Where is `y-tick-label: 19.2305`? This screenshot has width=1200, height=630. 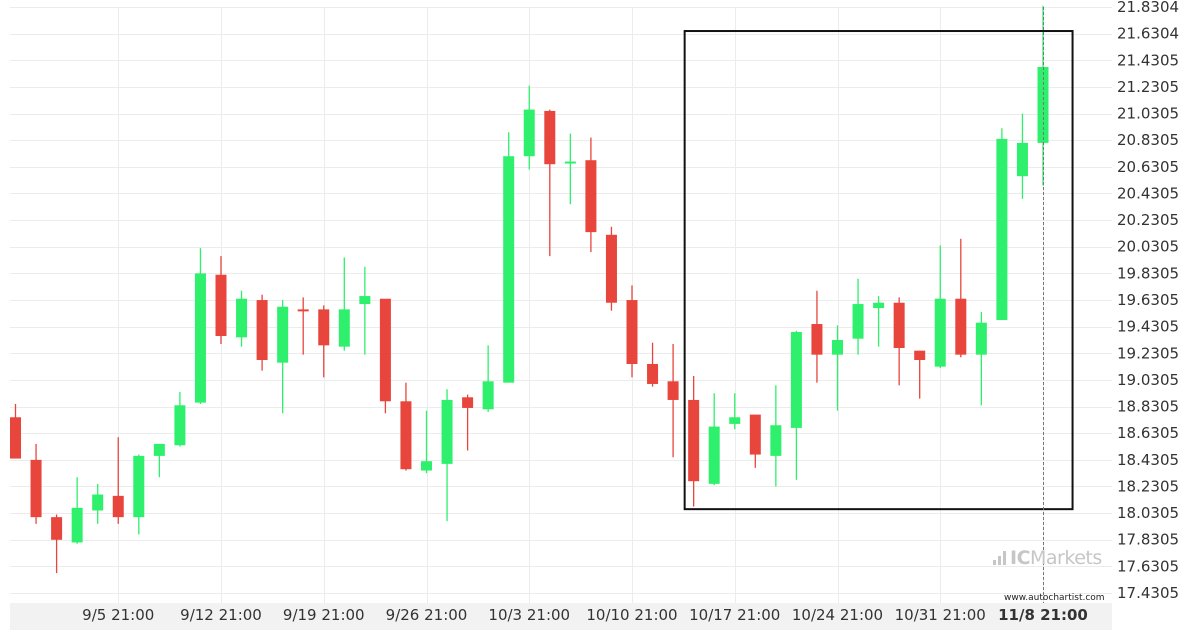
y-tick-label: 19.2305 is located at coordinates (1148, 353).